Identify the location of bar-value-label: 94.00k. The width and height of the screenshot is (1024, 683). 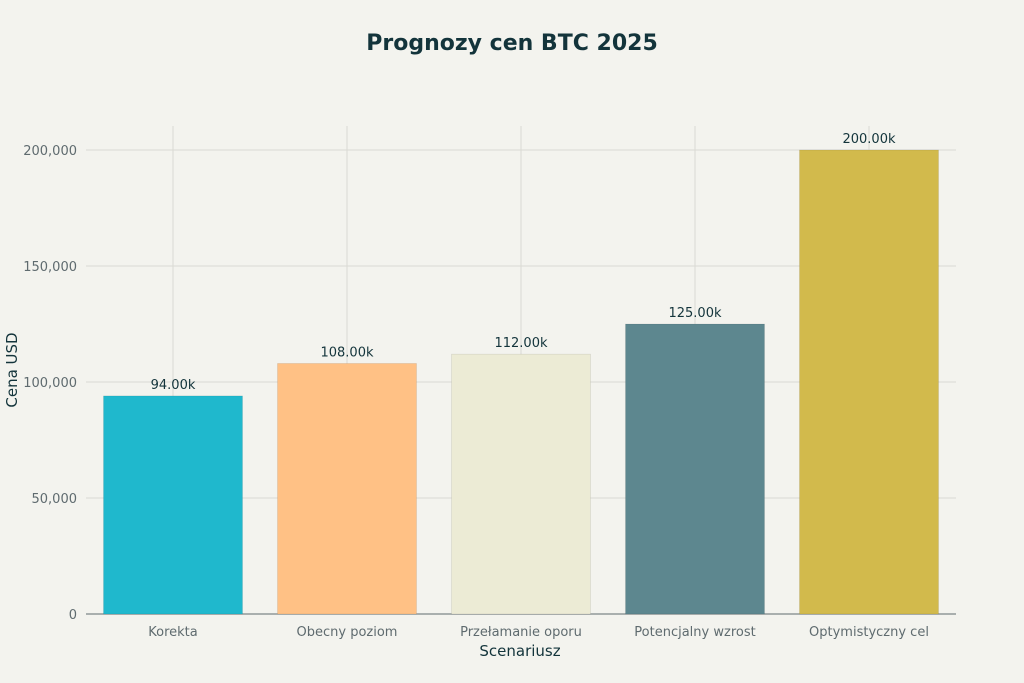
(173, 385).